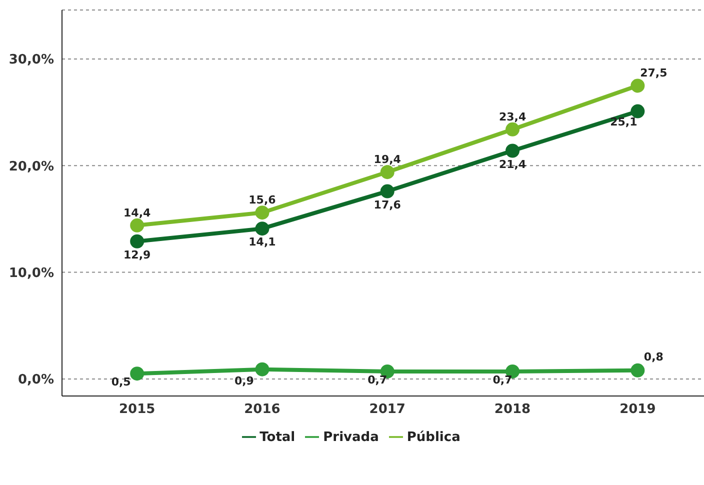  Describe the element at coordinates (36, 380) in the screenshot. I see `y-tick-label: 0,0%` at that location.